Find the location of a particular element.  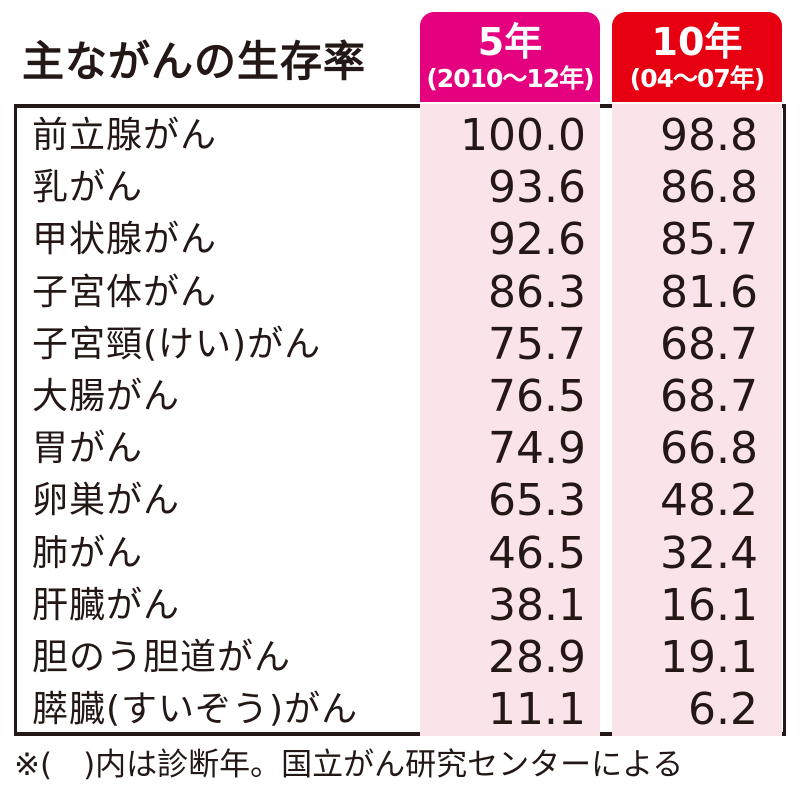

table-row: 甲状腺がん 92.6 85.7 is located at coordinates (400, 240).